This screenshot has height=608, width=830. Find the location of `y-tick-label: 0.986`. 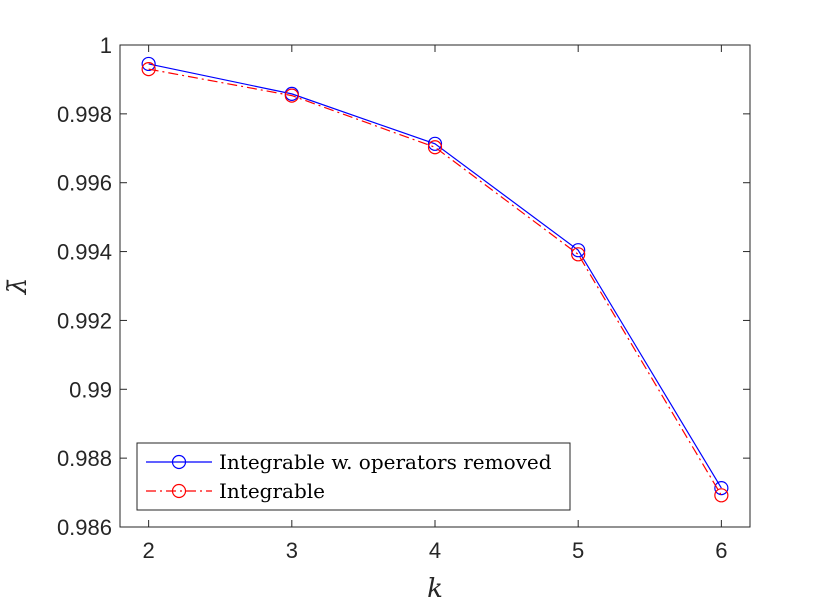

y-tick-label: 0.986 is located at coordinates (84, 527).